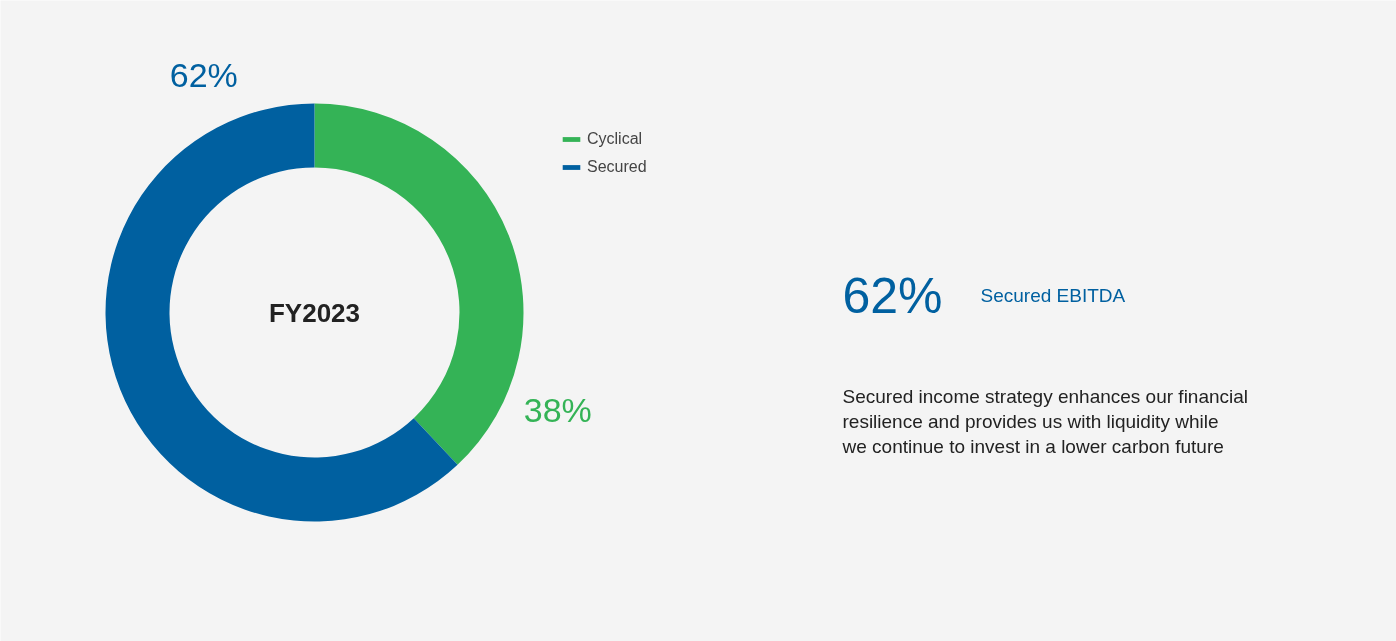 Image resolution: width=1396 pixels, height=641 pixels. Describe the element at coordinates (617, 167) in the screenshot. I see `legend-label: Secured` at that location.